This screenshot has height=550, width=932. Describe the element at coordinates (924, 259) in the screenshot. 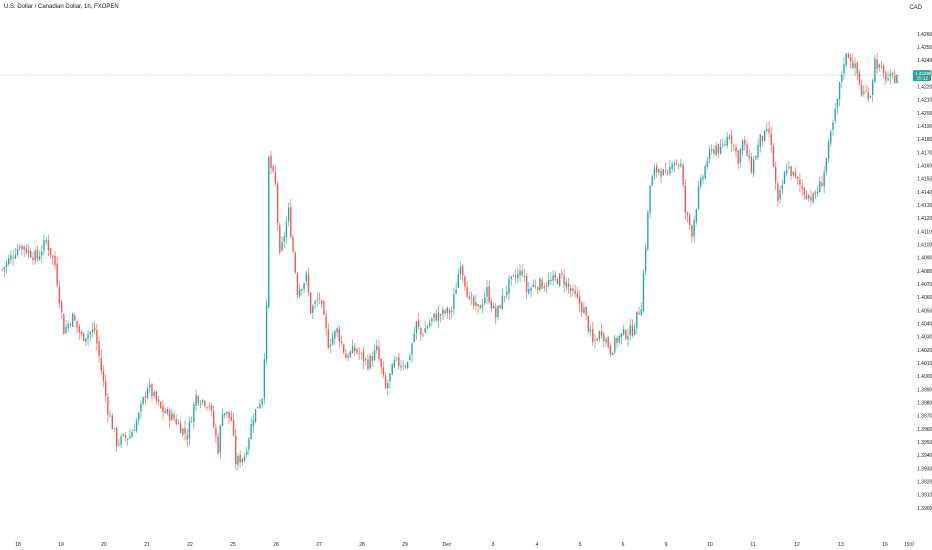

I see `price-tick-label: 1.40900` at that location.